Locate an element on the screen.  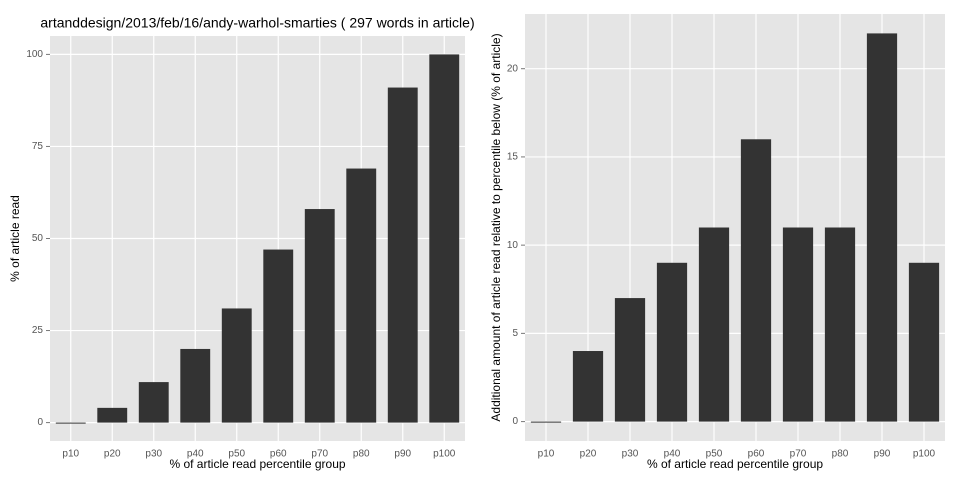
y-tick-label: 5 is located at coordinates (515, 333).